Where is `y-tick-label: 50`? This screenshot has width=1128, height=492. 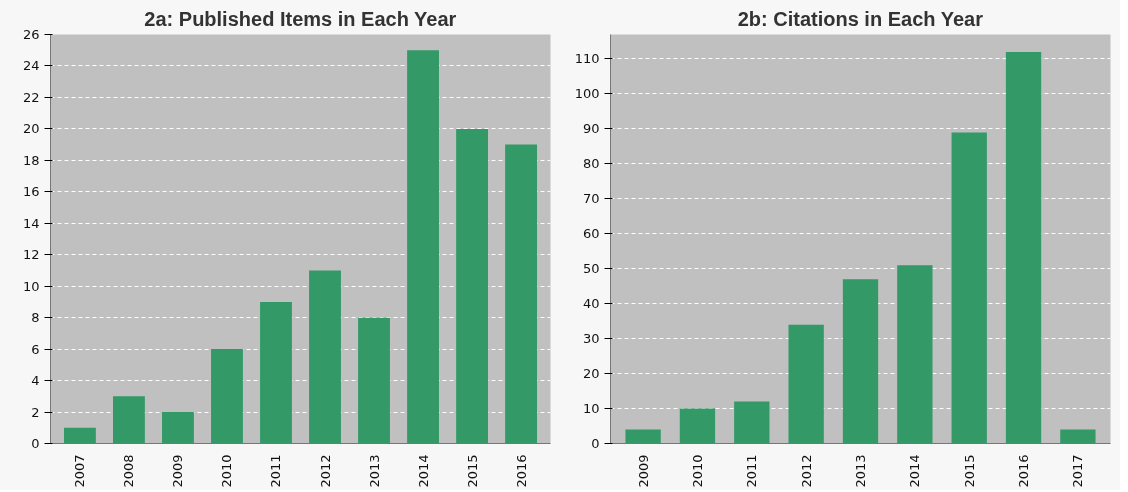
y-tick-label: 50 is located at coordinates (591, 269).